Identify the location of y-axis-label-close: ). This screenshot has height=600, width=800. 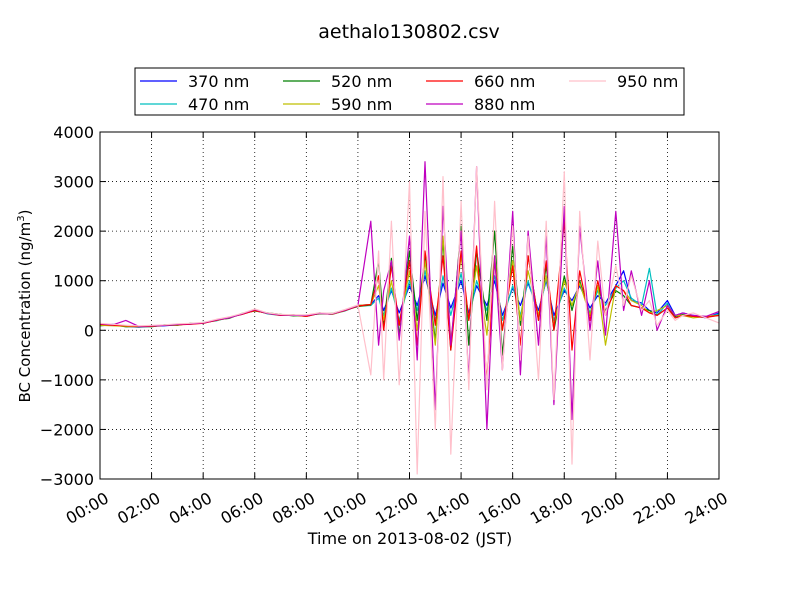
(25, 213).